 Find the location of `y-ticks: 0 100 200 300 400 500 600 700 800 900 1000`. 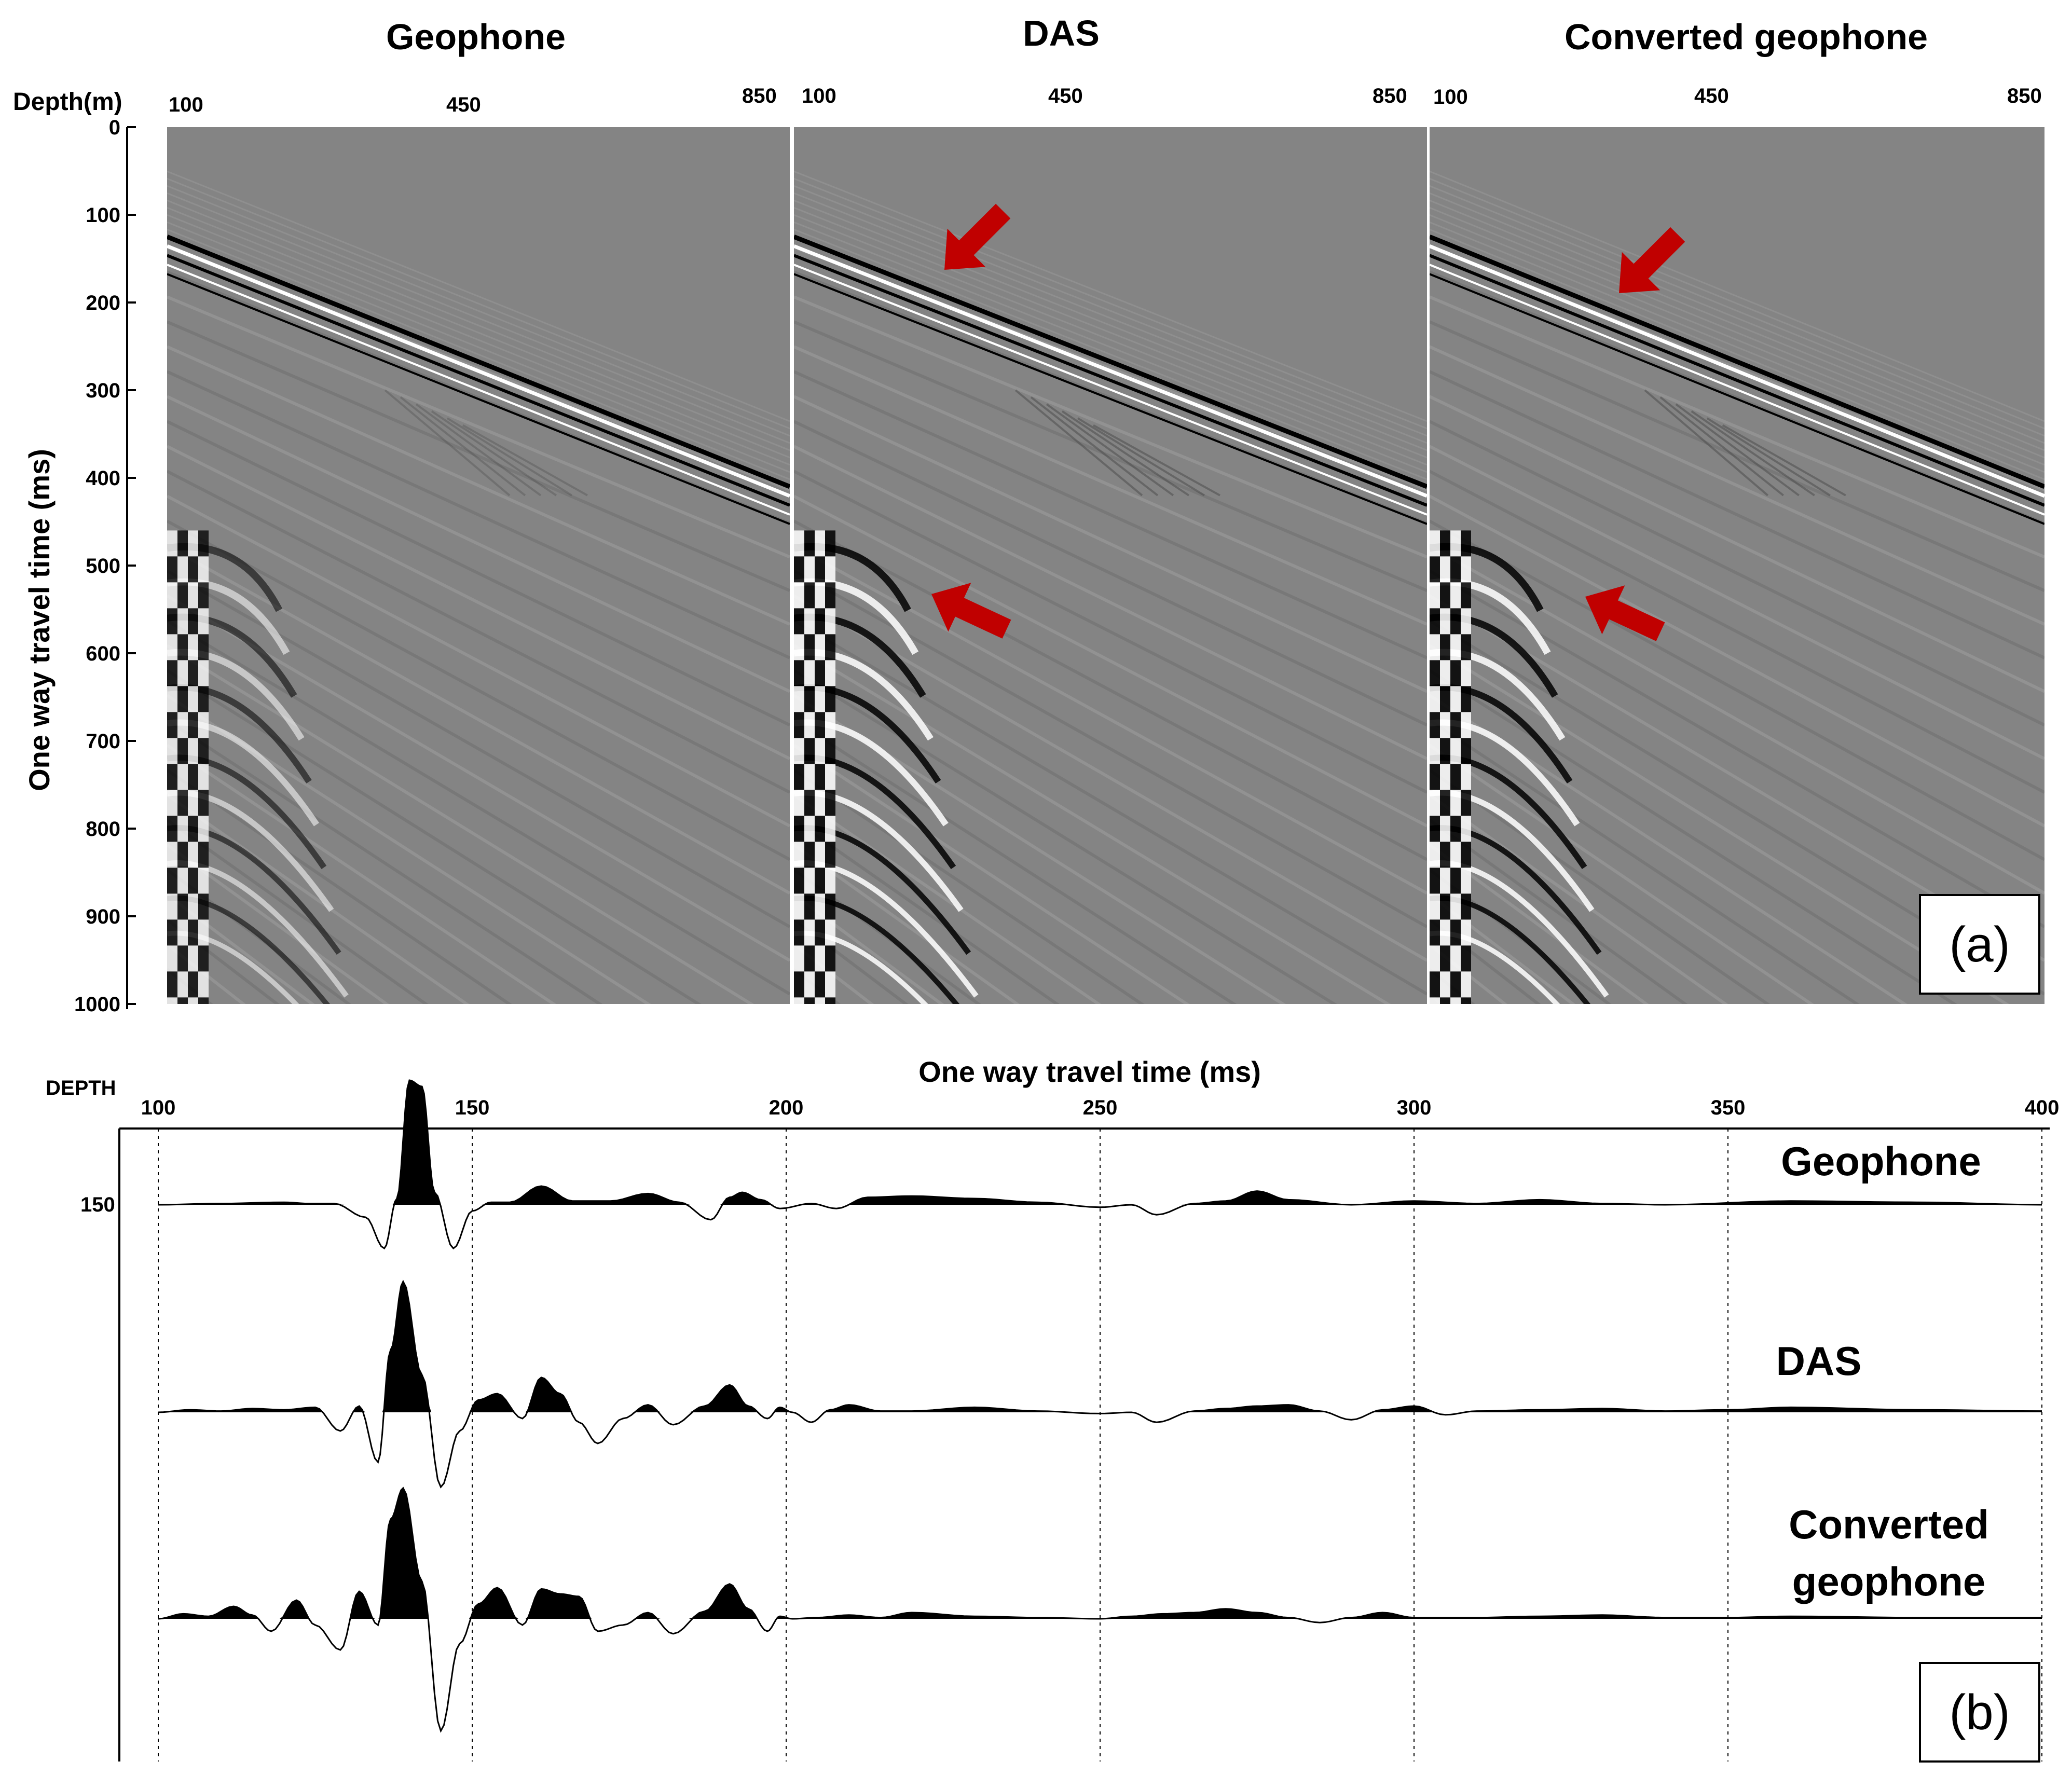

y-ticks: 0 100 200 300 400 500 600 700 800 900 1000 is located at coordinates (105, 566).